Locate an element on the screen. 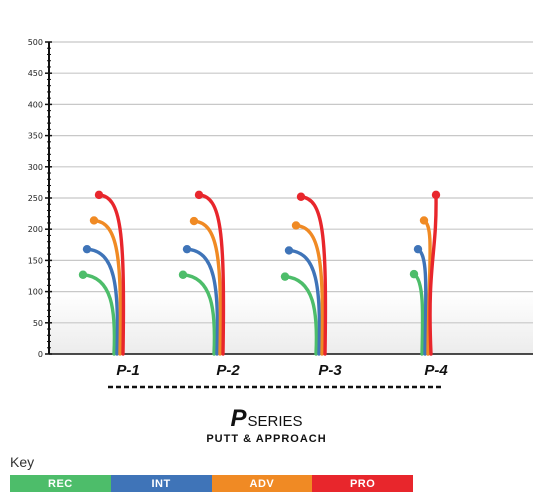  curve-start-p3-int is located at coordinates (289, 250).